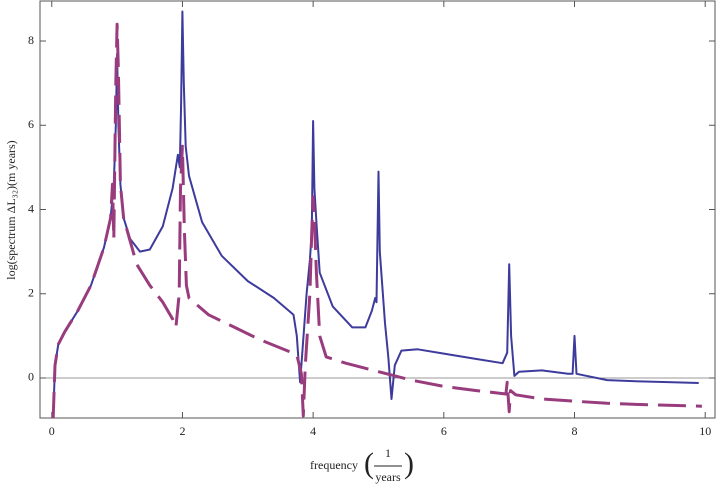 The height and width of the screenshot is (488, 719). Describe the element at coordinates (575, 431) in the screenshot. I see `x-tick-label: 8` at that location.